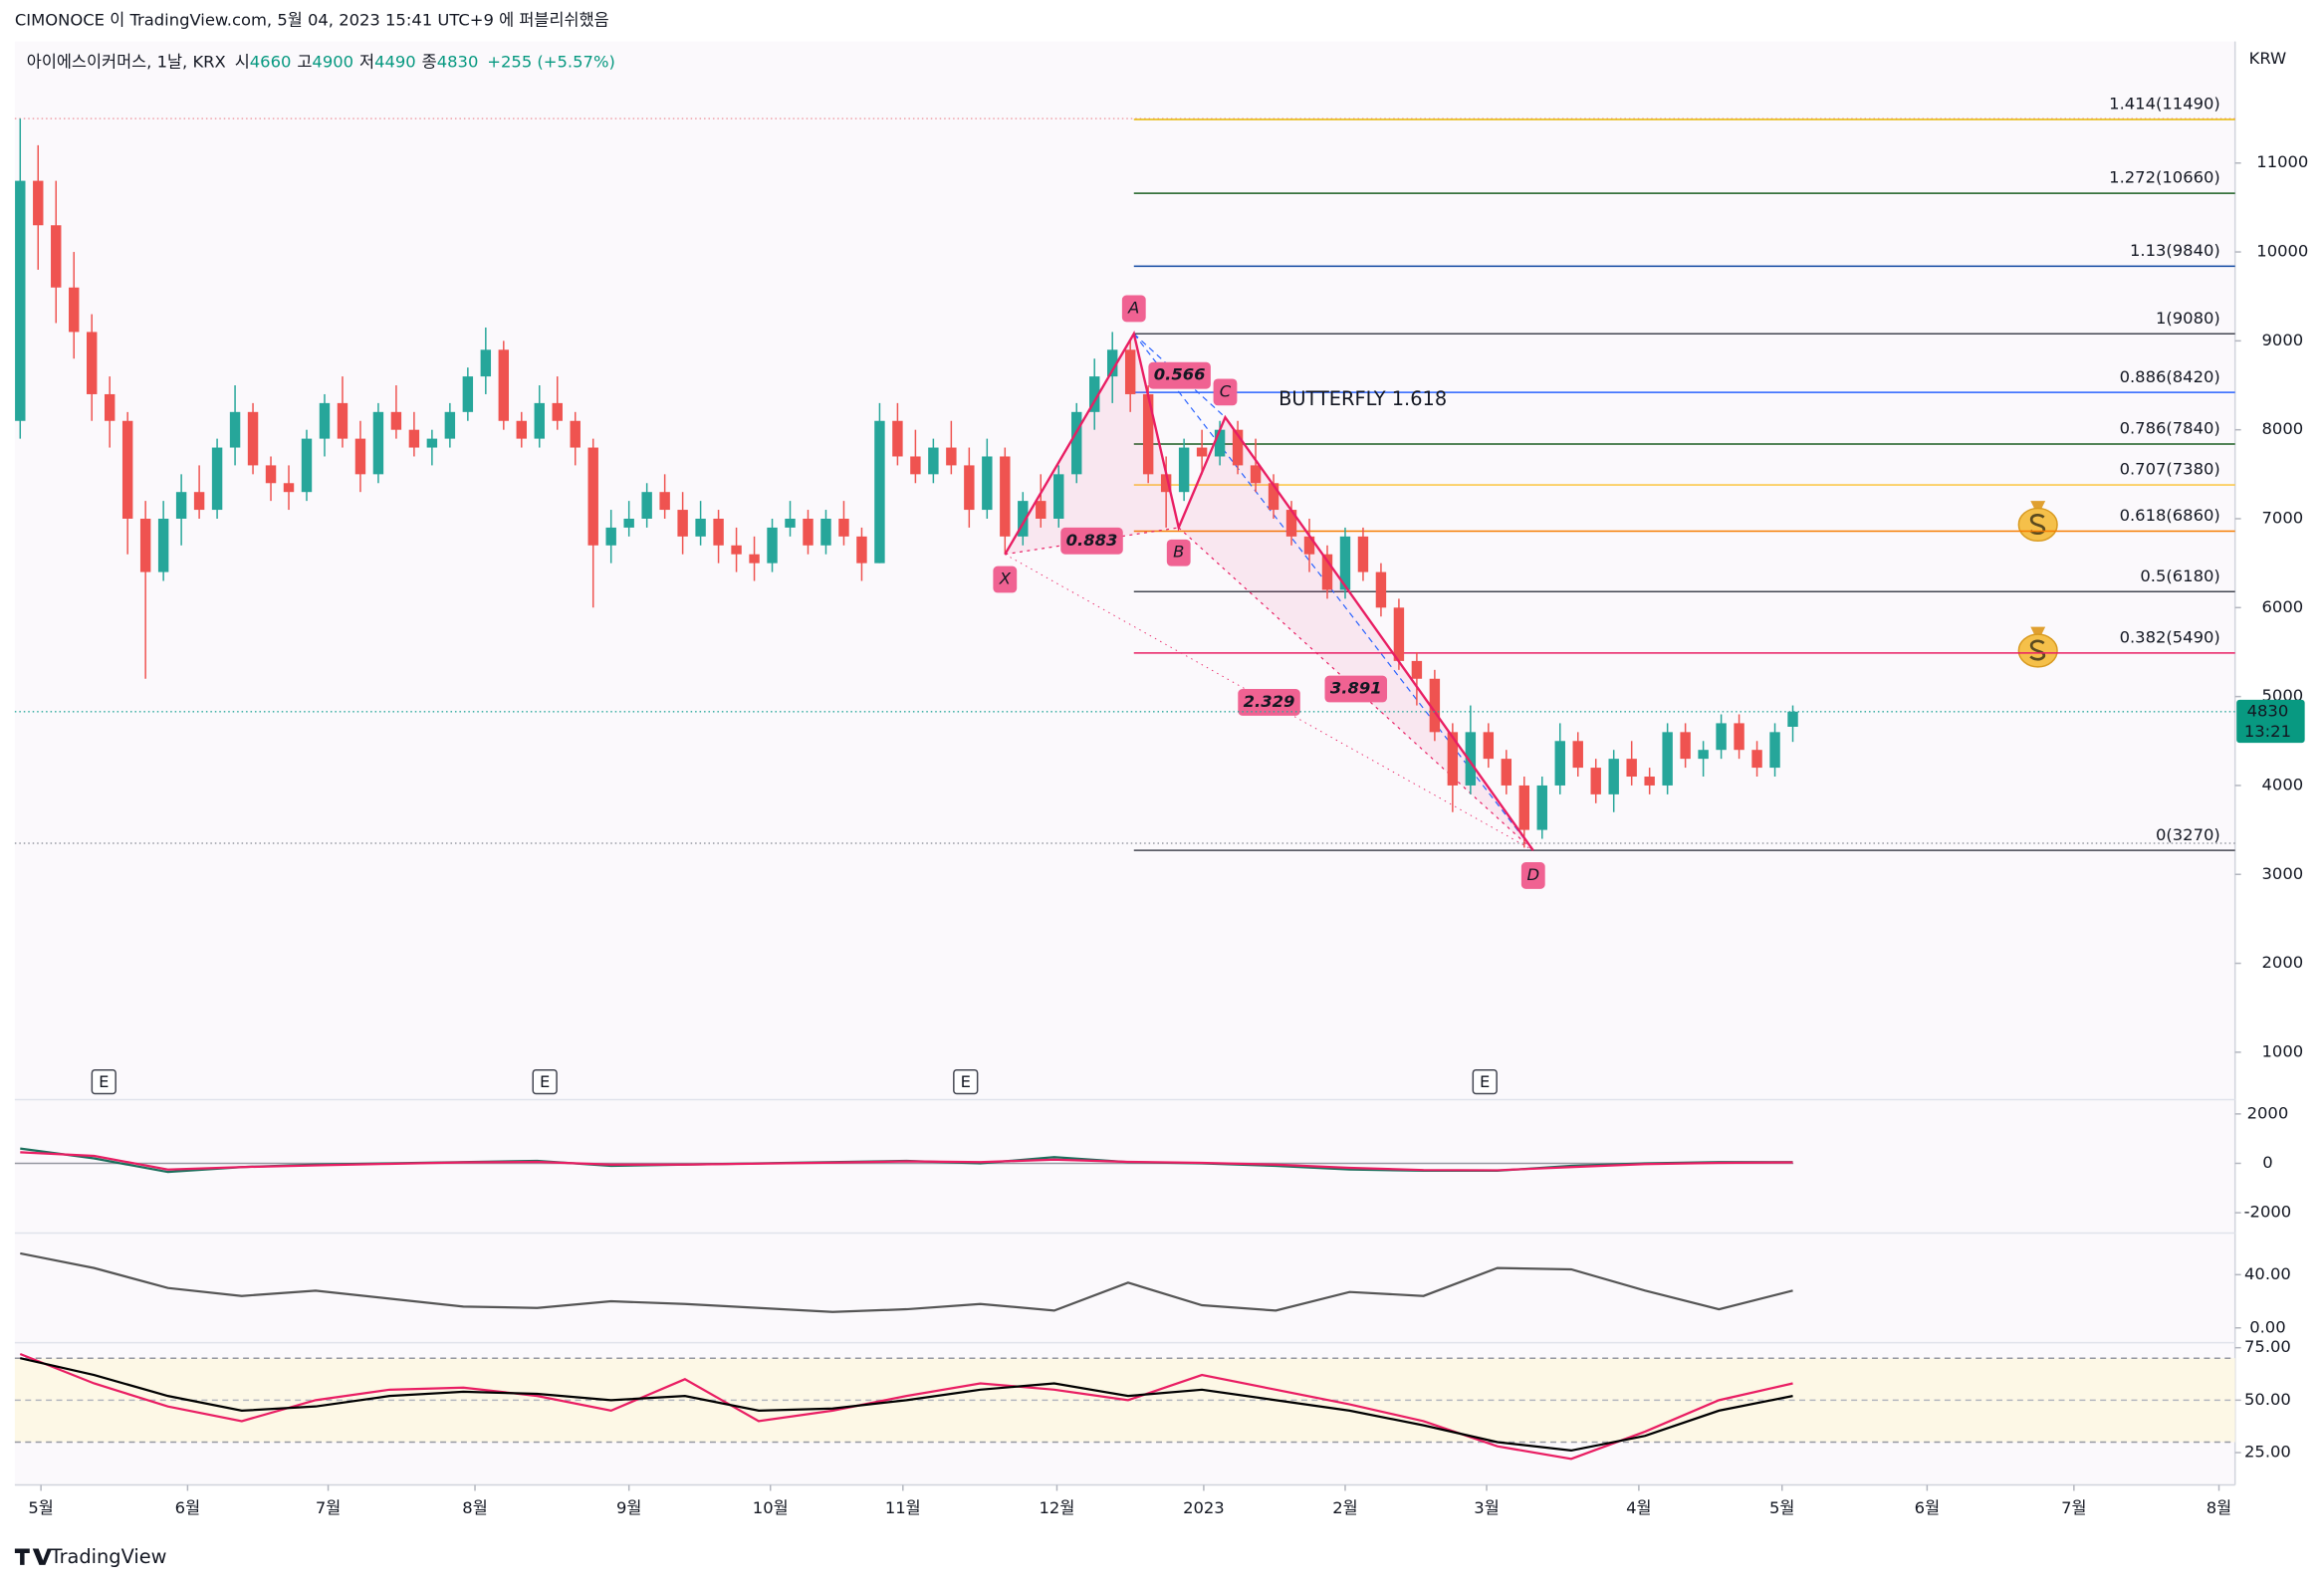 The height and width of the screenshot is (1582, 2324). Describe the element at coordinates (1927, 1507) in the screenshot. I see `x-tick-label: 6월` at that location.